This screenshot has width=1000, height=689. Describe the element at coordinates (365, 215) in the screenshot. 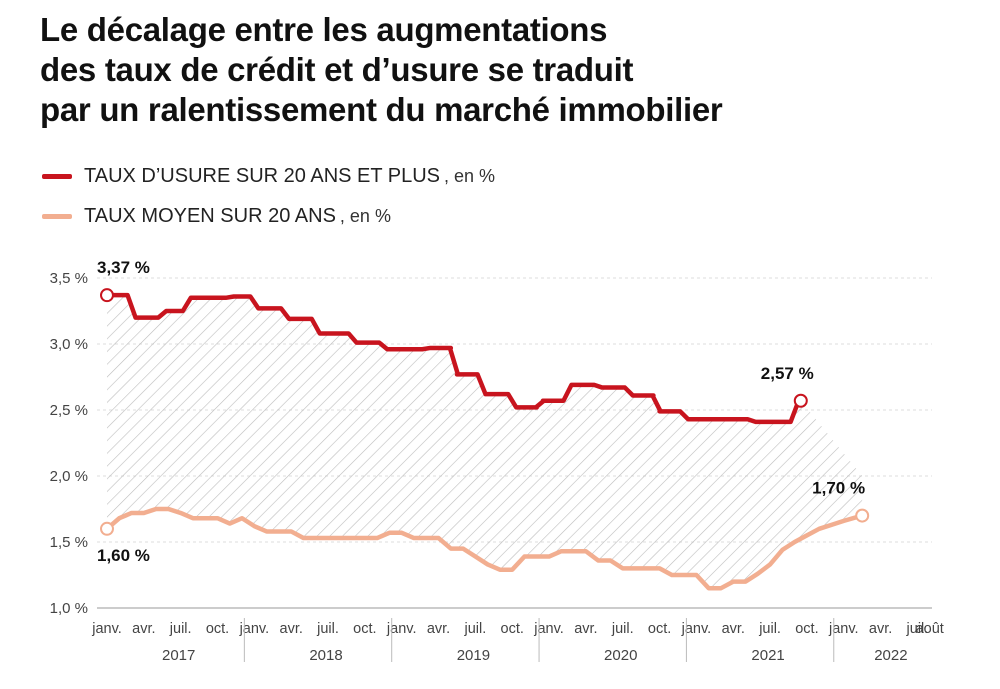

I see `legend-unit-moyen: , en %` at that location.